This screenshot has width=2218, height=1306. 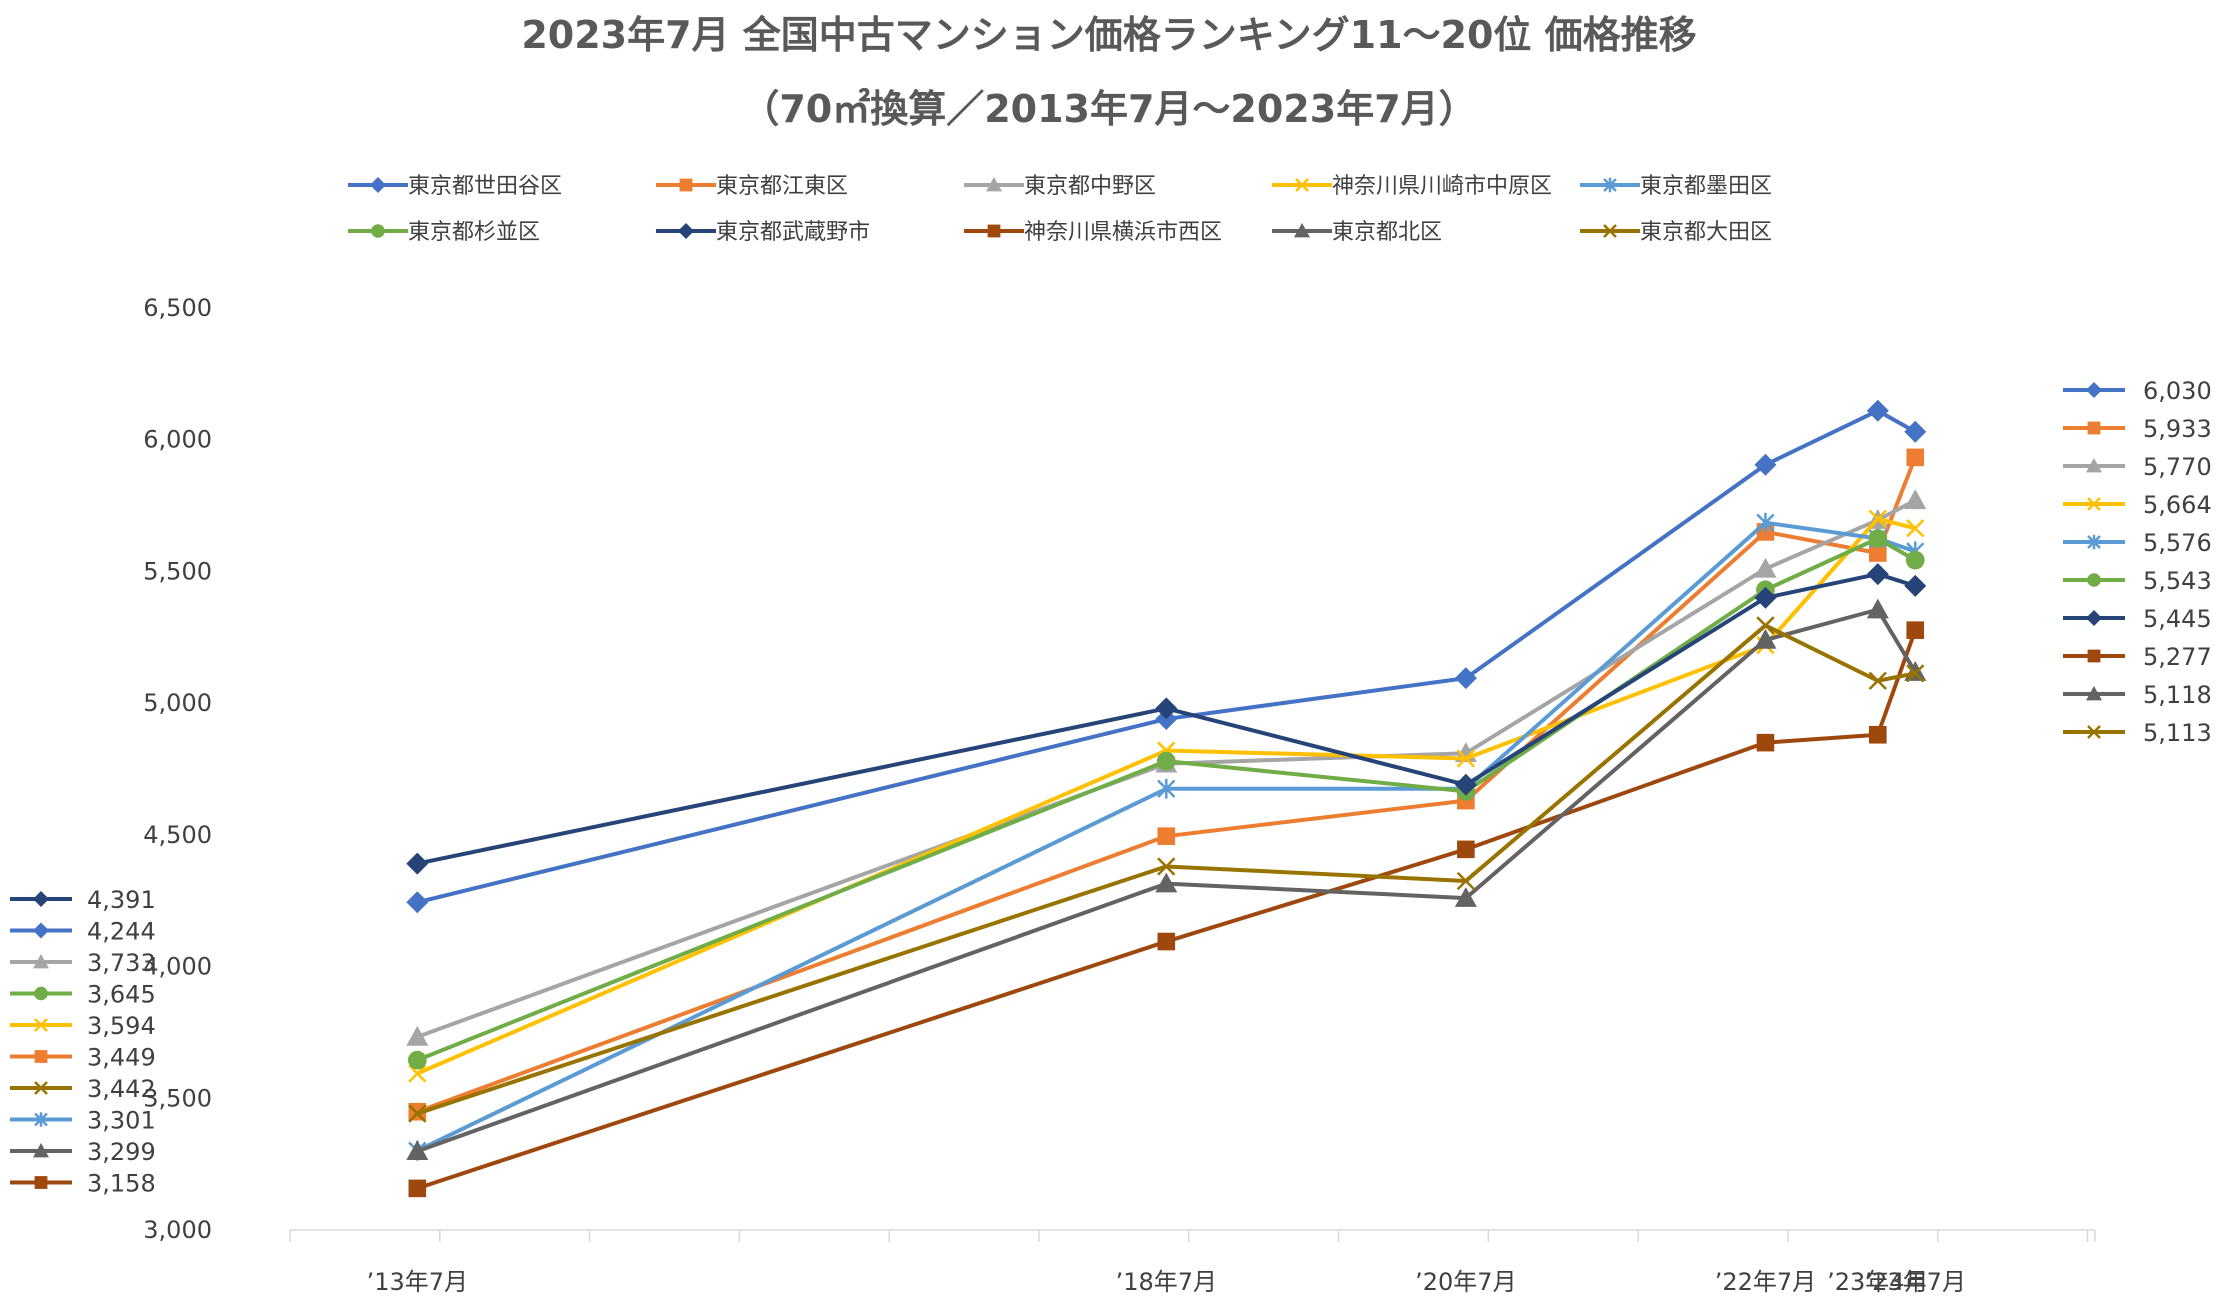 What do you see at coordinates (2137, 733) in the screenshot?
I see `end-label-item: 5,113` at bounding box center [2137, 733].